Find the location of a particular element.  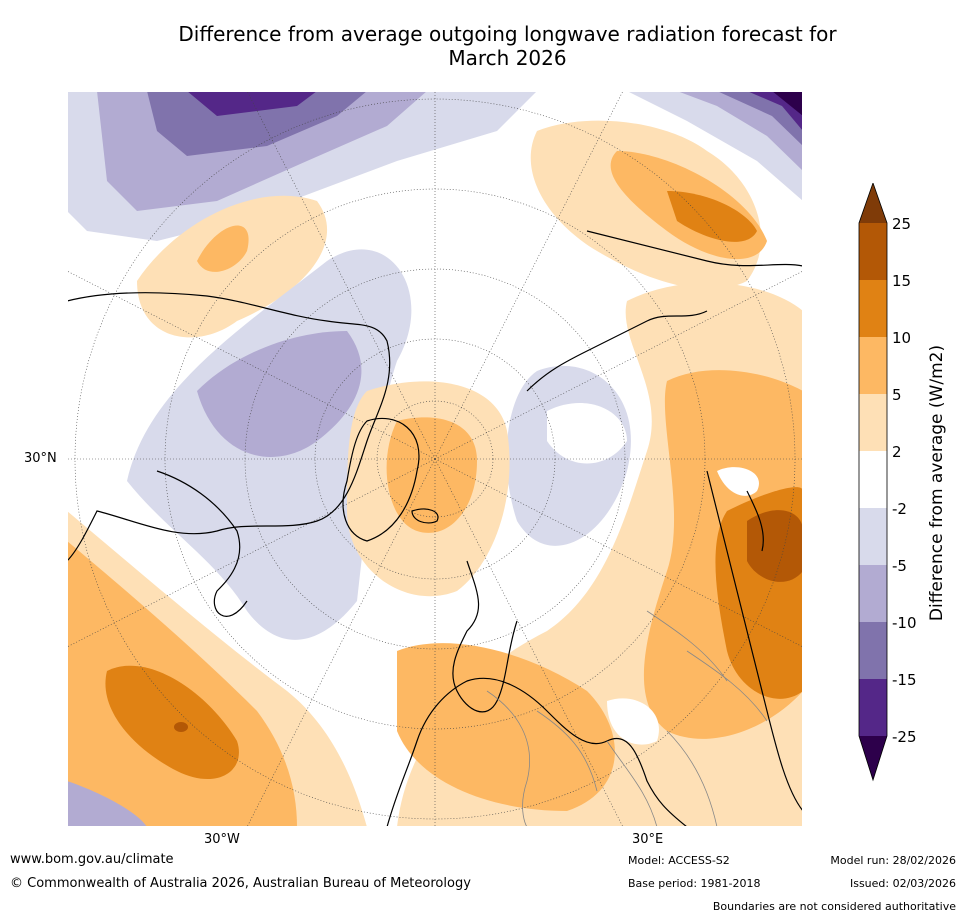

lat-label-30n: 30°N is located at coordinates (40, 458).